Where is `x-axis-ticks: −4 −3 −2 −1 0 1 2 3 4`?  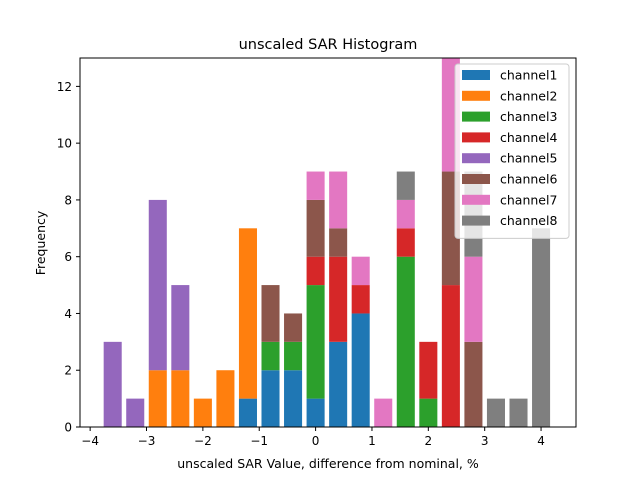 x-axis-ticks: −4 −3 −2 −1 0 1 2 3 4 is located at coordinates (313, 437).